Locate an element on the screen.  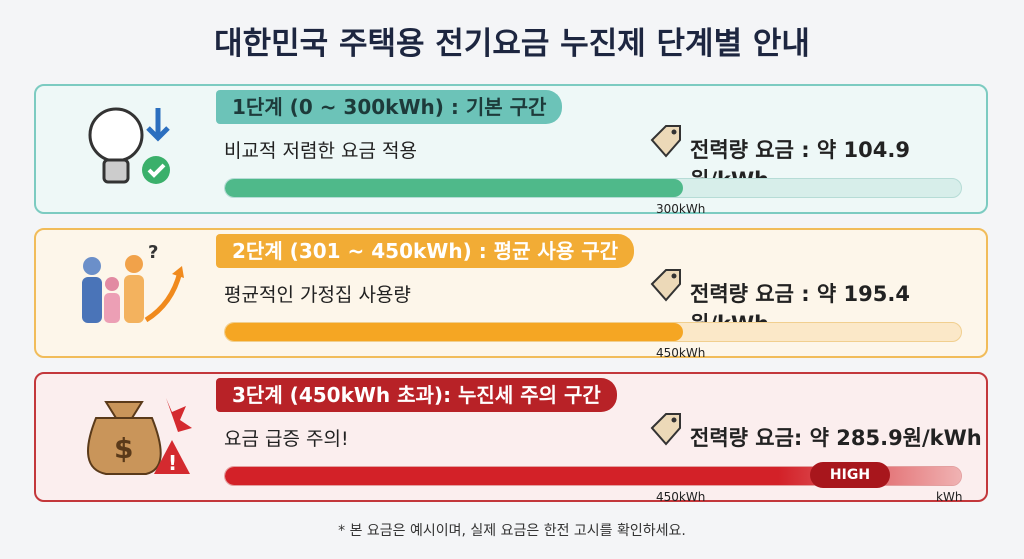
bulb-icon is located at coordinates (129, 145).